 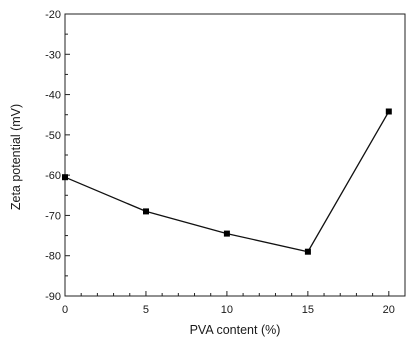 I want to click on y-tick-label--70: -70, so click(x=53, y=216).